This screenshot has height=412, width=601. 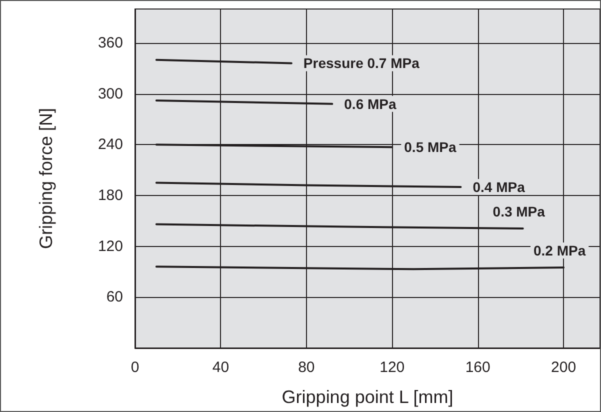 What do you see at coordinates (135, 367) in the screenshot?
I see `x-tick-label: 0` at bounding box center [135, 367].